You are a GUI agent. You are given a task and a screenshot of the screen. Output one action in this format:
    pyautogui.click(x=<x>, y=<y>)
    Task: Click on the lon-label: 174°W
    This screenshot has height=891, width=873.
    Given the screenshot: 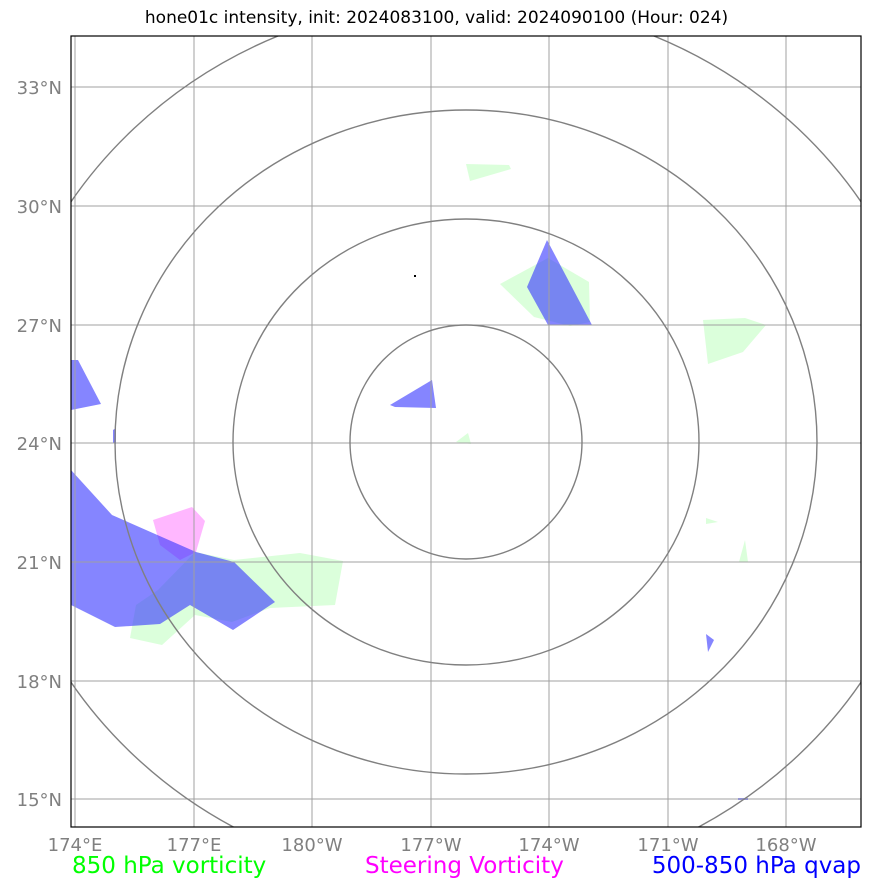 What is the action you would take?
    pyautogui.click(x=548, y=845)
    